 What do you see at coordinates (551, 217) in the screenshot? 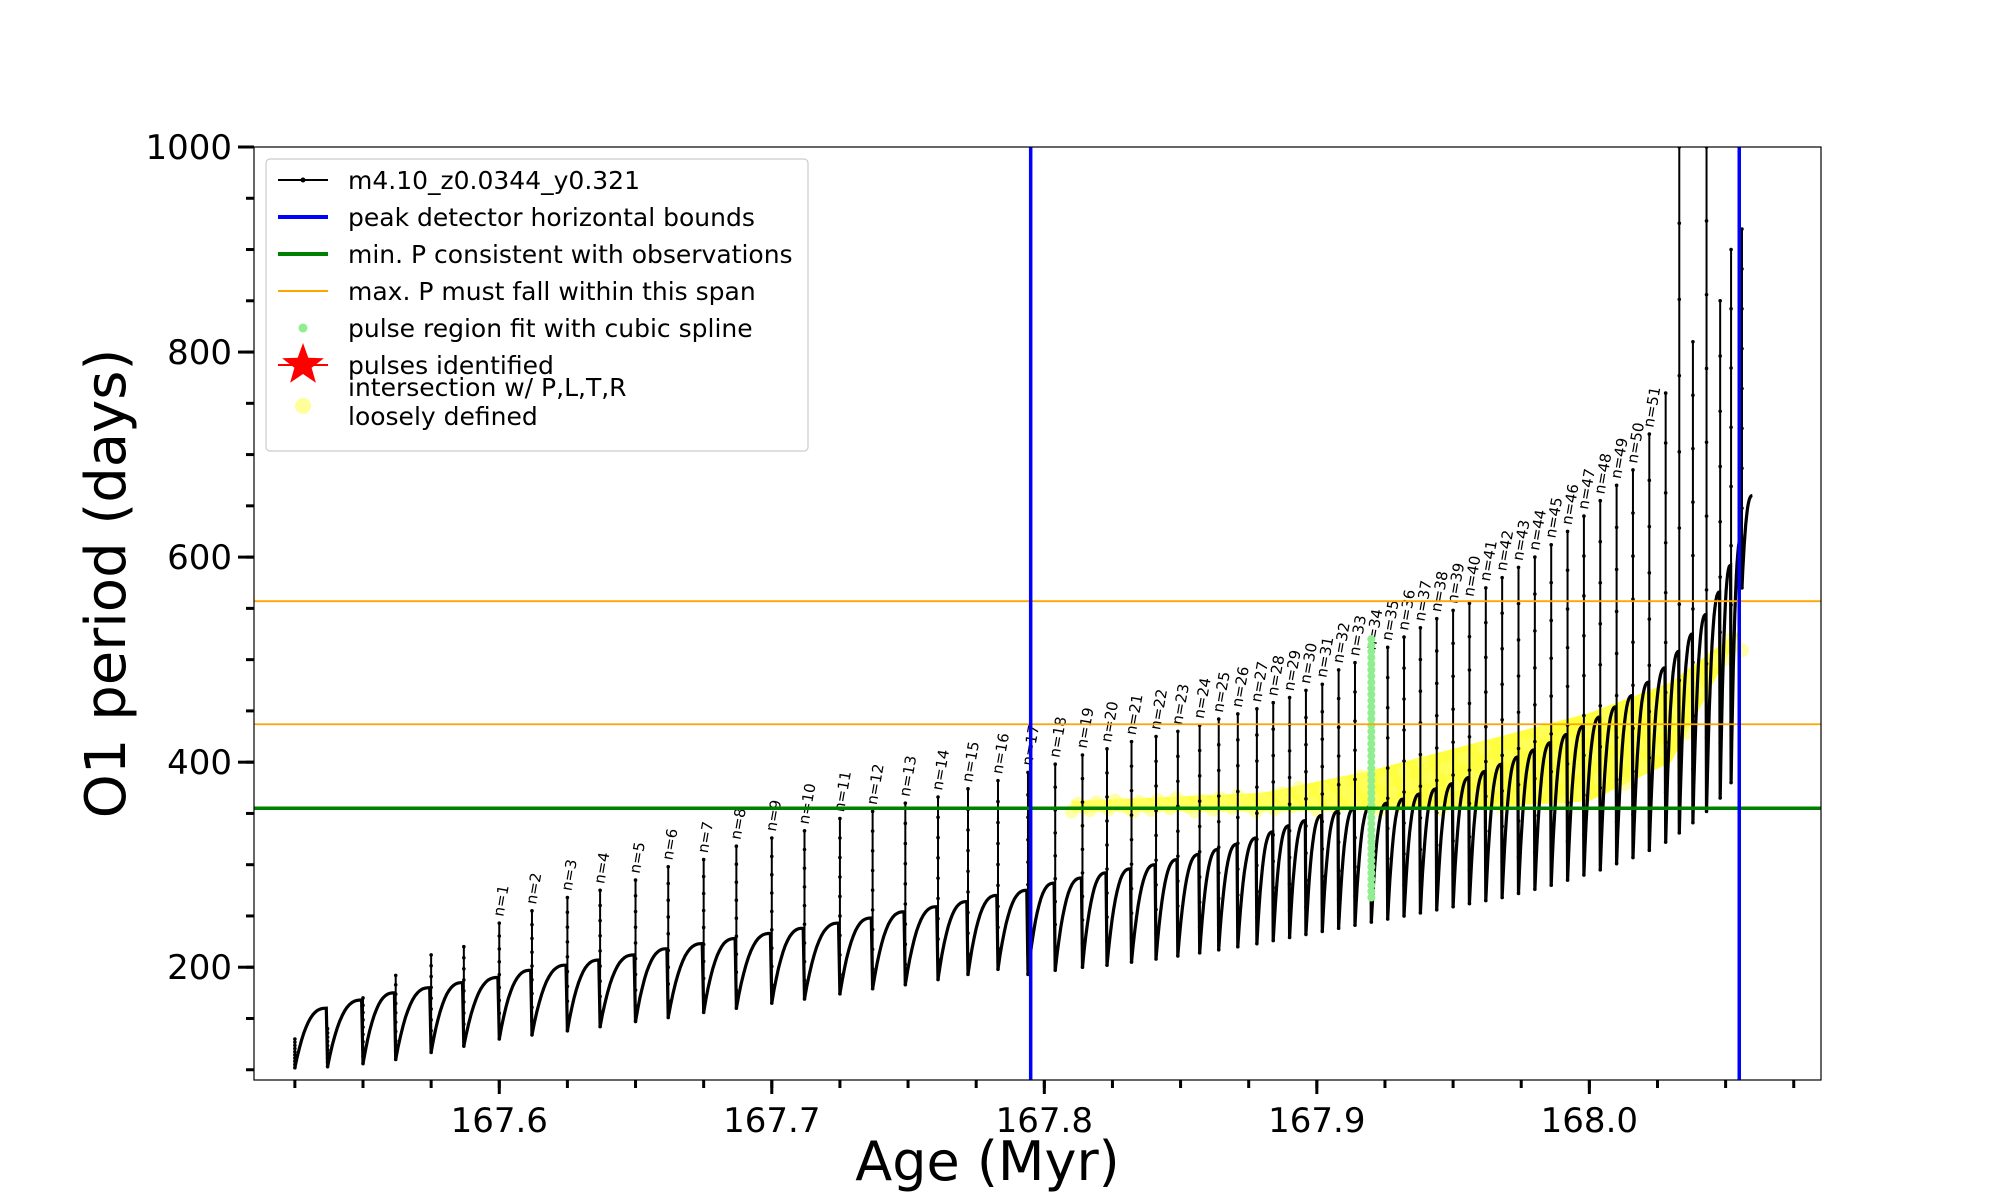
I see `legend-label: peak detector horizontal bounds` at bounding box center [551, 217].